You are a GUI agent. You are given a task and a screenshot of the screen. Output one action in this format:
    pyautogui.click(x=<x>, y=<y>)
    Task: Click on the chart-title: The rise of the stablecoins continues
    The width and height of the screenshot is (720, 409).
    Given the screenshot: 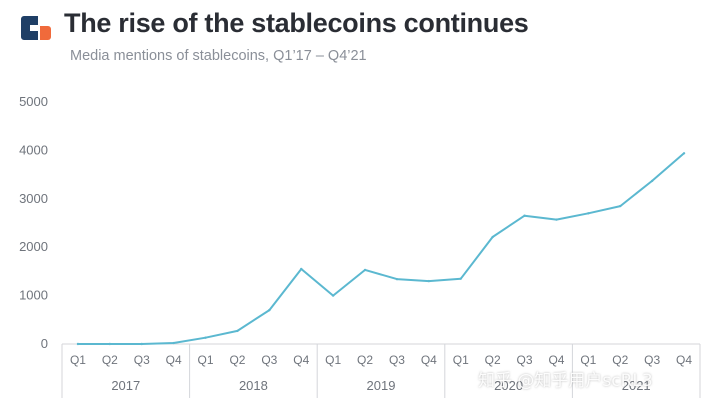 What is the action you would take?
    pyautogui.click(x=296, y=23)
    